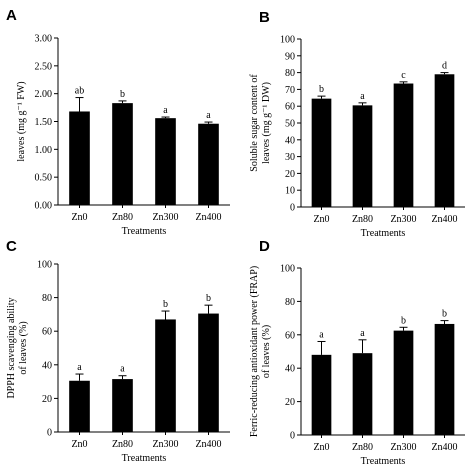 The width and height of the screenshot is (474, 474). What do you see at coordinates (44, 39) in the screenshot?
I see `y-tick-label: 3.00` at bounding box center [44, 39].